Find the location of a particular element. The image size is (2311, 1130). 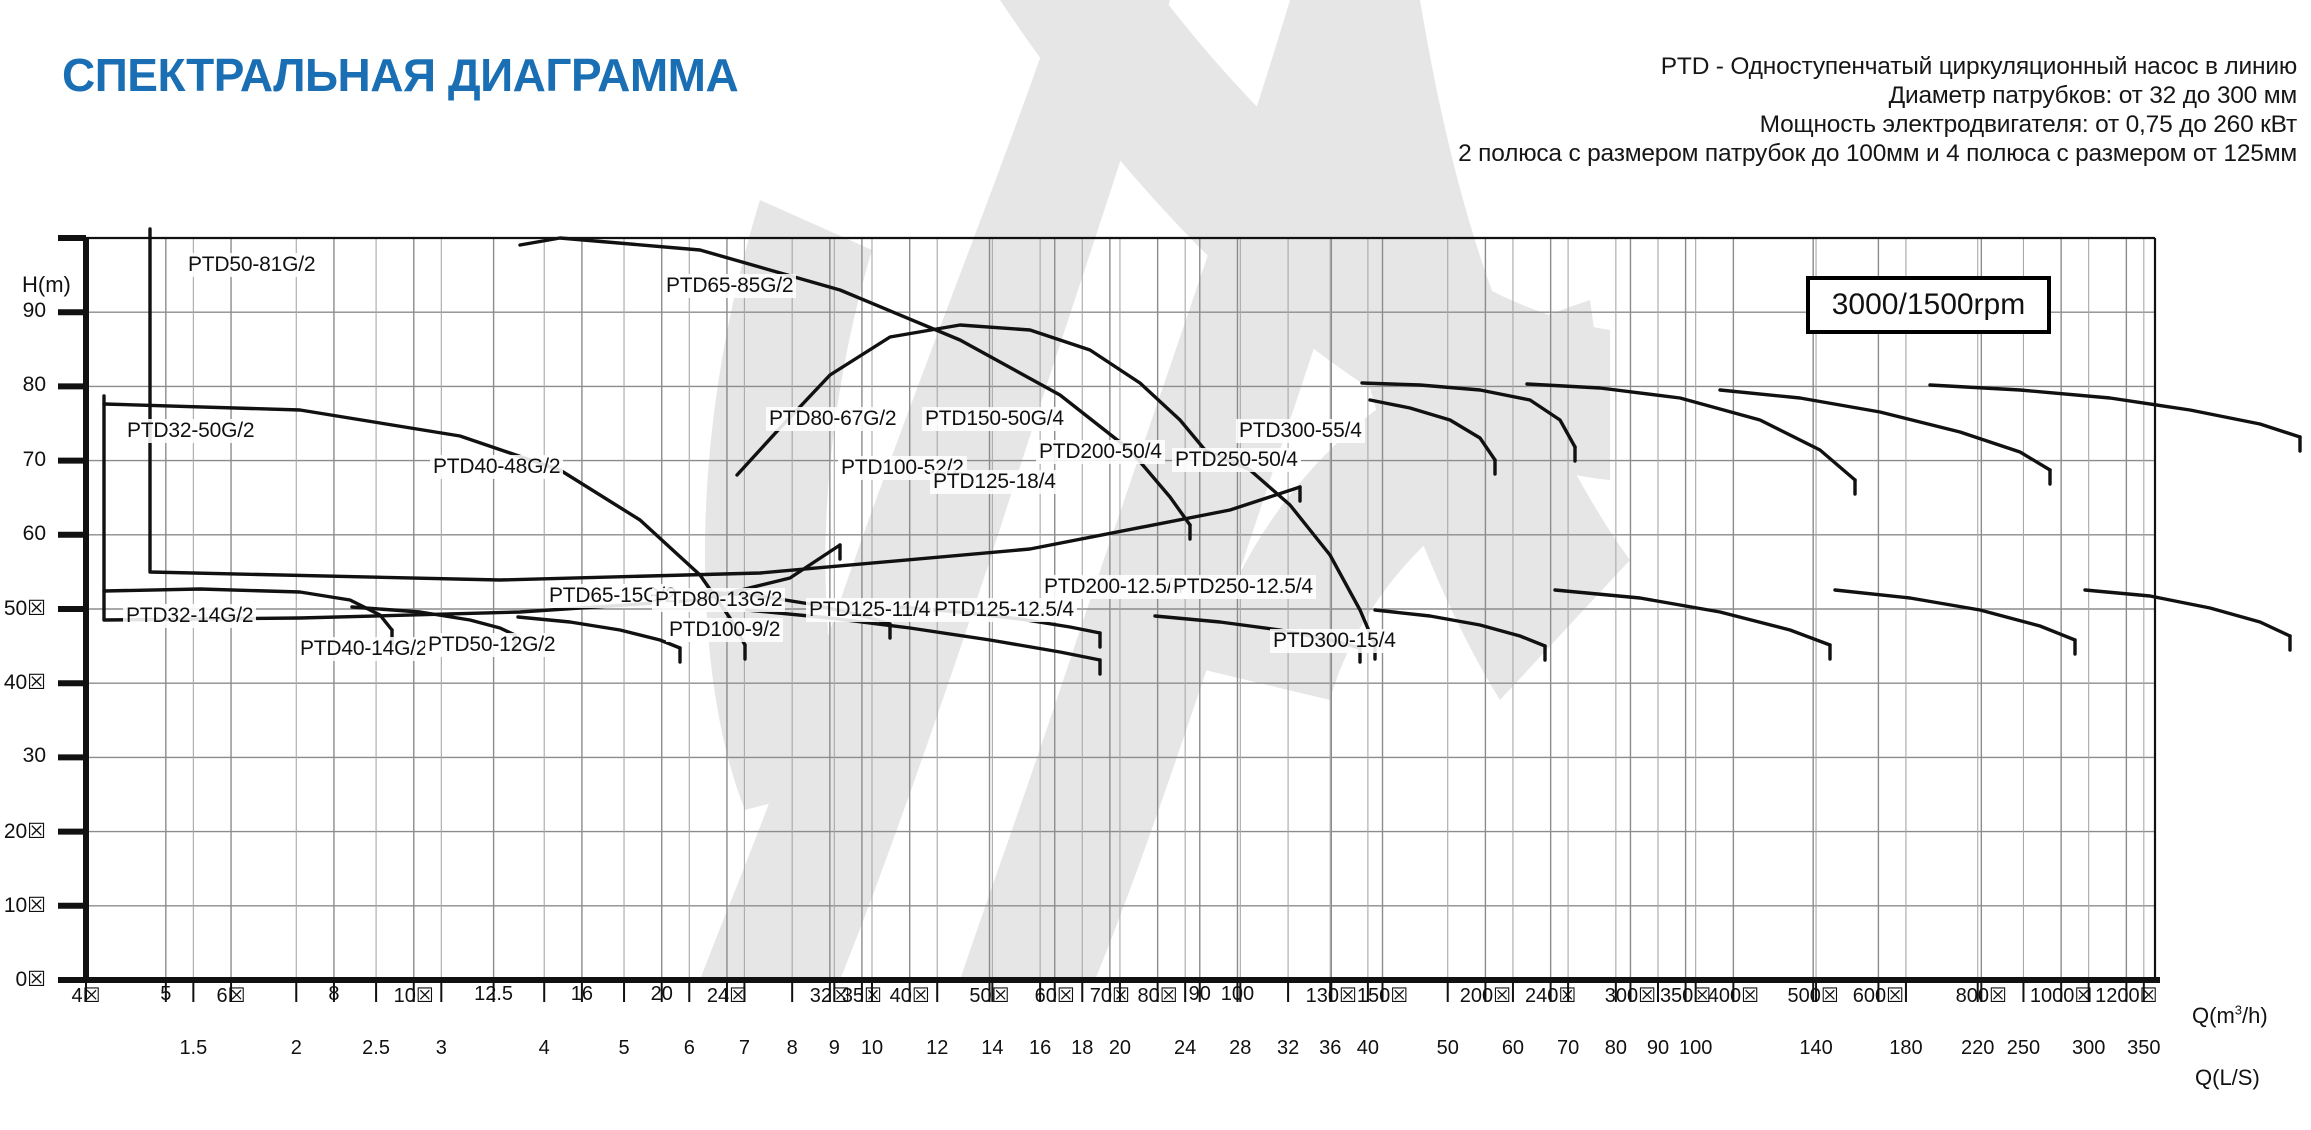

x-axis-tick-label-ls: 7 is located at coordinates (744, 1048).